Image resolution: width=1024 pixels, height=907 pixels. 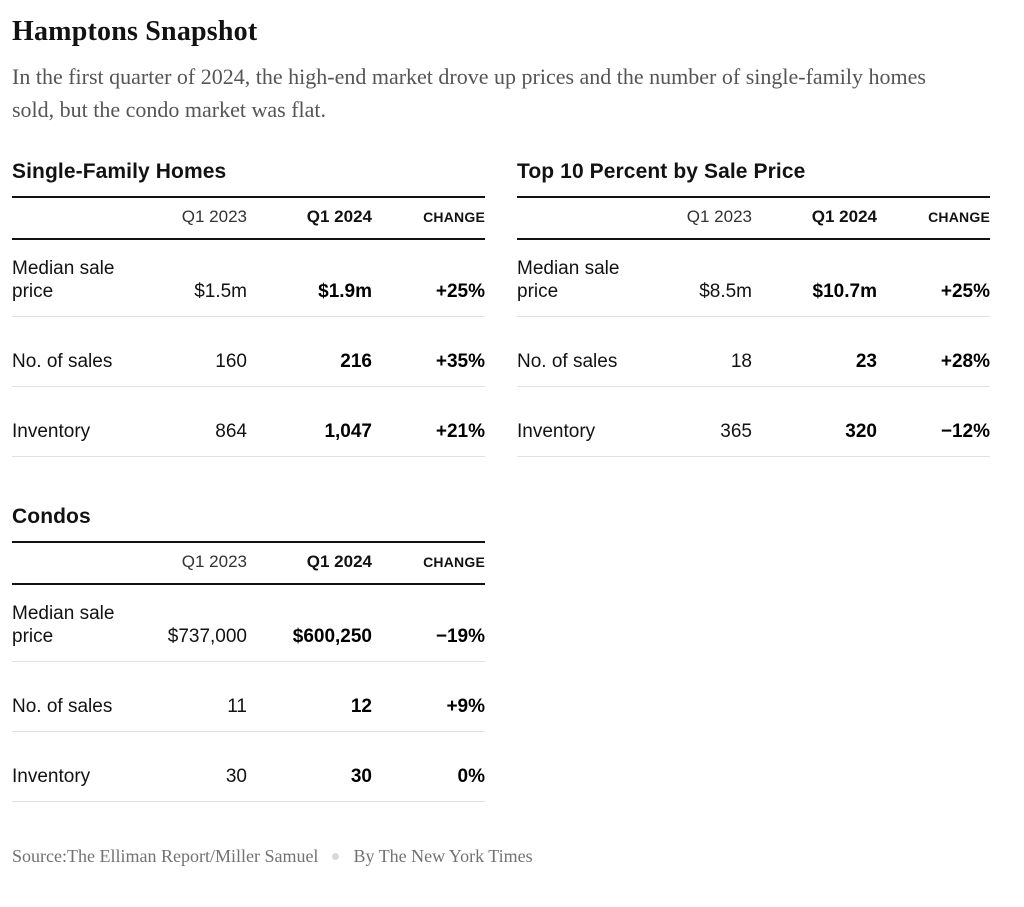 What do you see at coordinates (231, 432) in the screenshot?
I see `q1-2023-value: 864` at bounding box center [231, 432].